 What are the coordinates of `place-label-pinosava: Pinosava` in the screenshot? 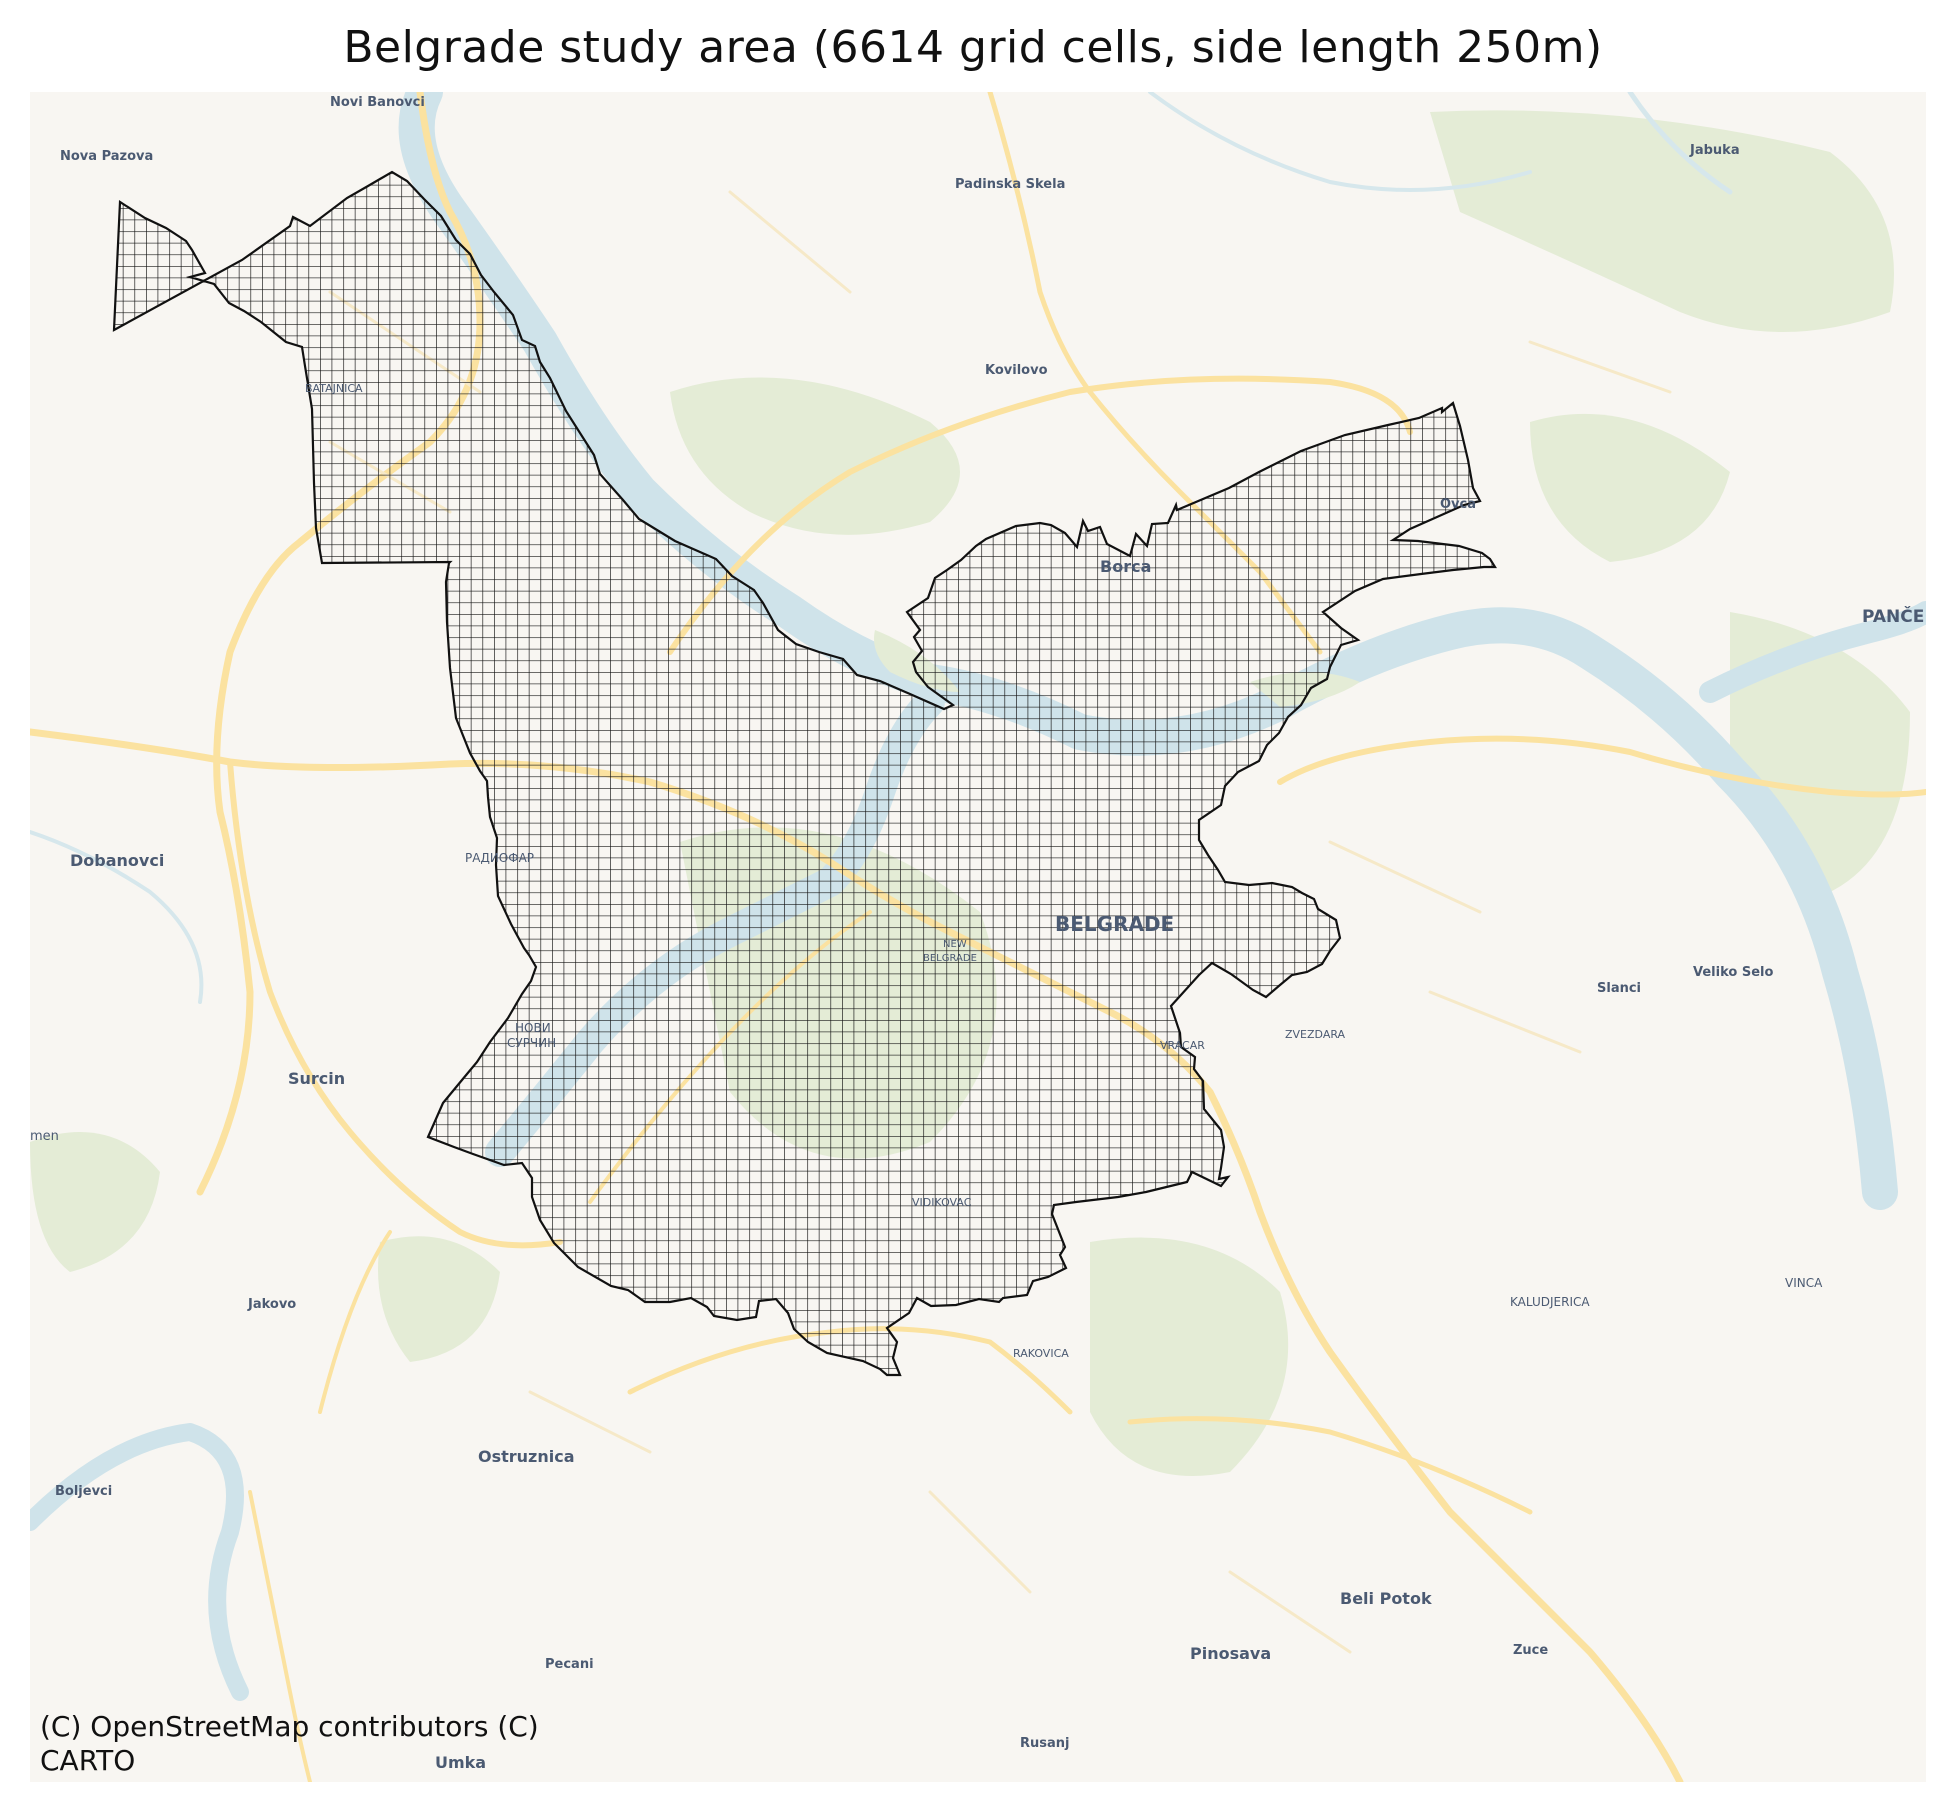 It's located at (1230, 1653).